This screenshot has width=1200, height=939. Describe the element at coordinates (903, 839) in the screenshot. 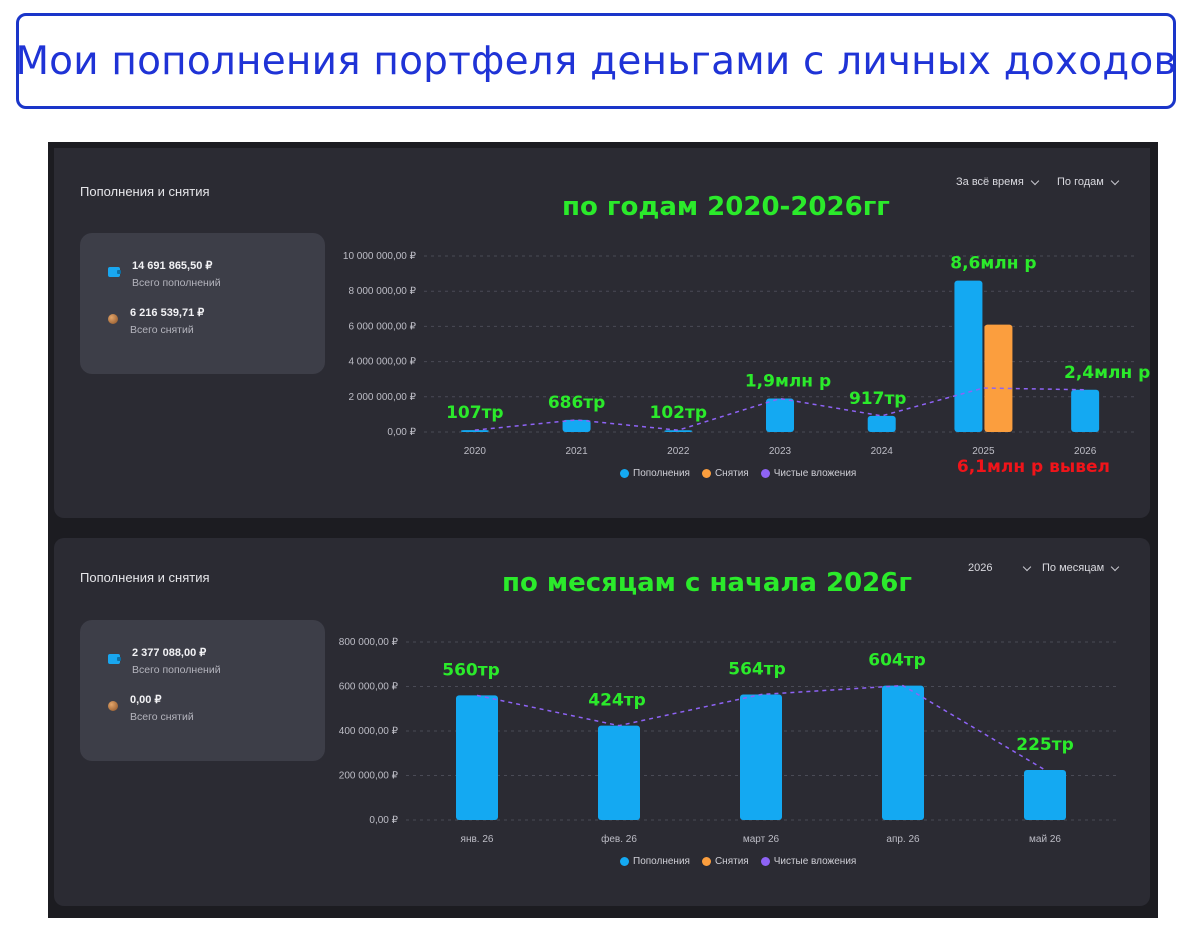

I see `x-tick-label: апр. 26` at that location.